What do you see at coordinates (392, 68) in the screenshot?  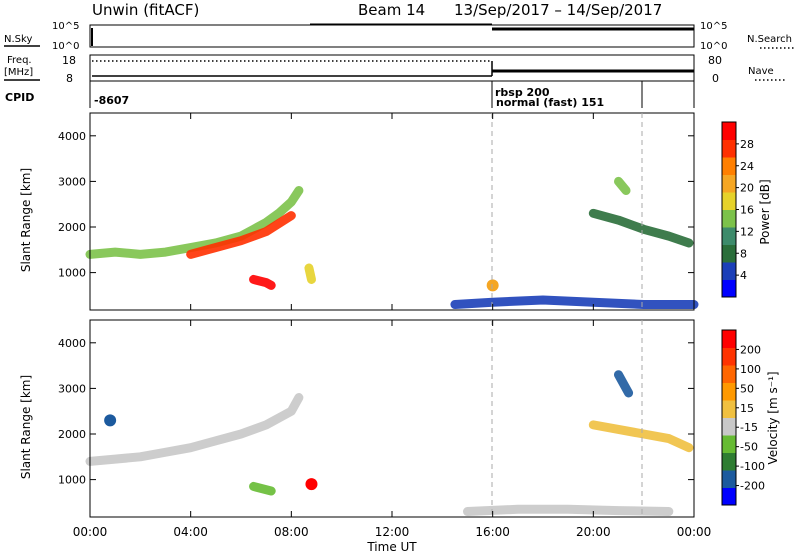 I see `freq-panel` at bounding box center [392, 68].